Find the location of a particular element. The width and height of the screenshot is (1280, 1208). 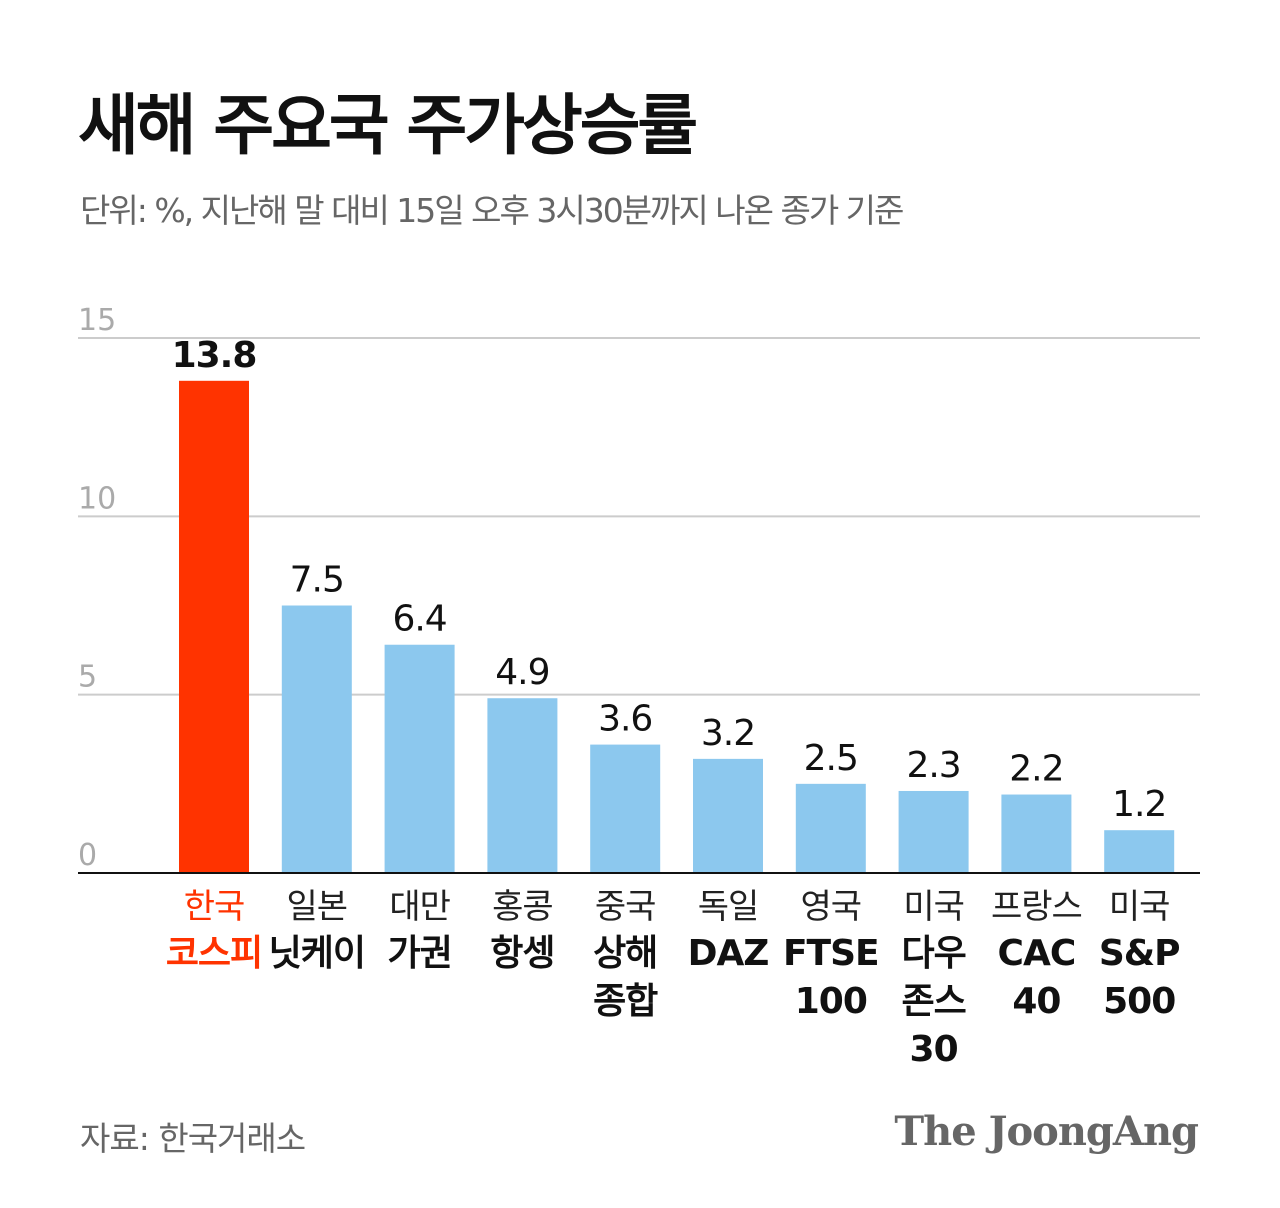

x-category-label: 미국 S&P 500 is located at coordinates (1139, 955).